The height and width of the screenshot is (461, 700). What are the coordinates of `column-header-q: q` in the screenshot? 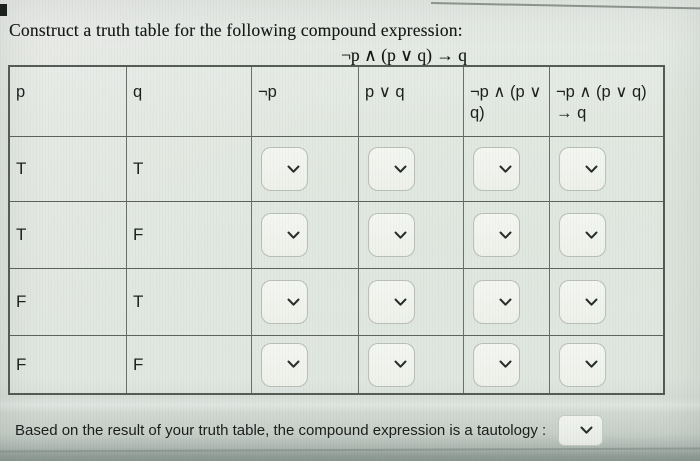 It's located at (189, 102).